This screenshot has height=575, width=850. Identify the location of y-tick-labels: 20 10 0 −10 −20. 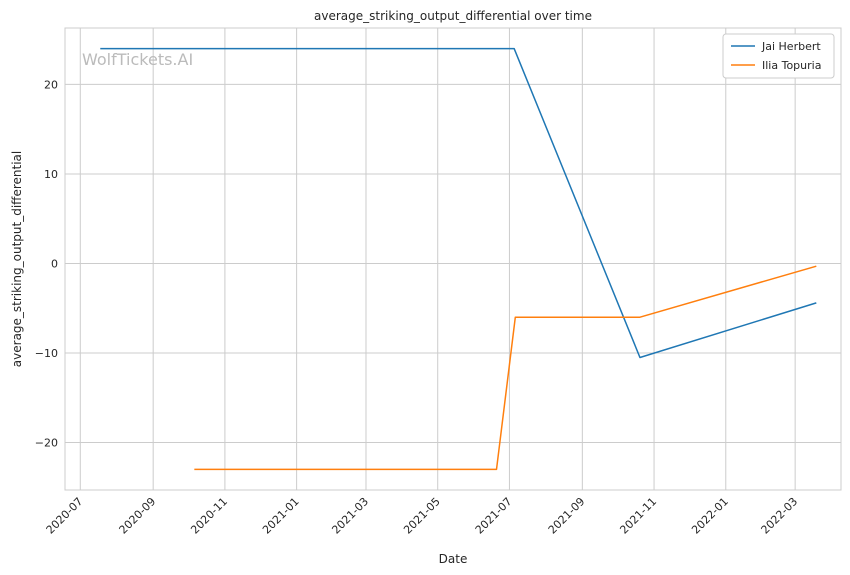
(46, 263).